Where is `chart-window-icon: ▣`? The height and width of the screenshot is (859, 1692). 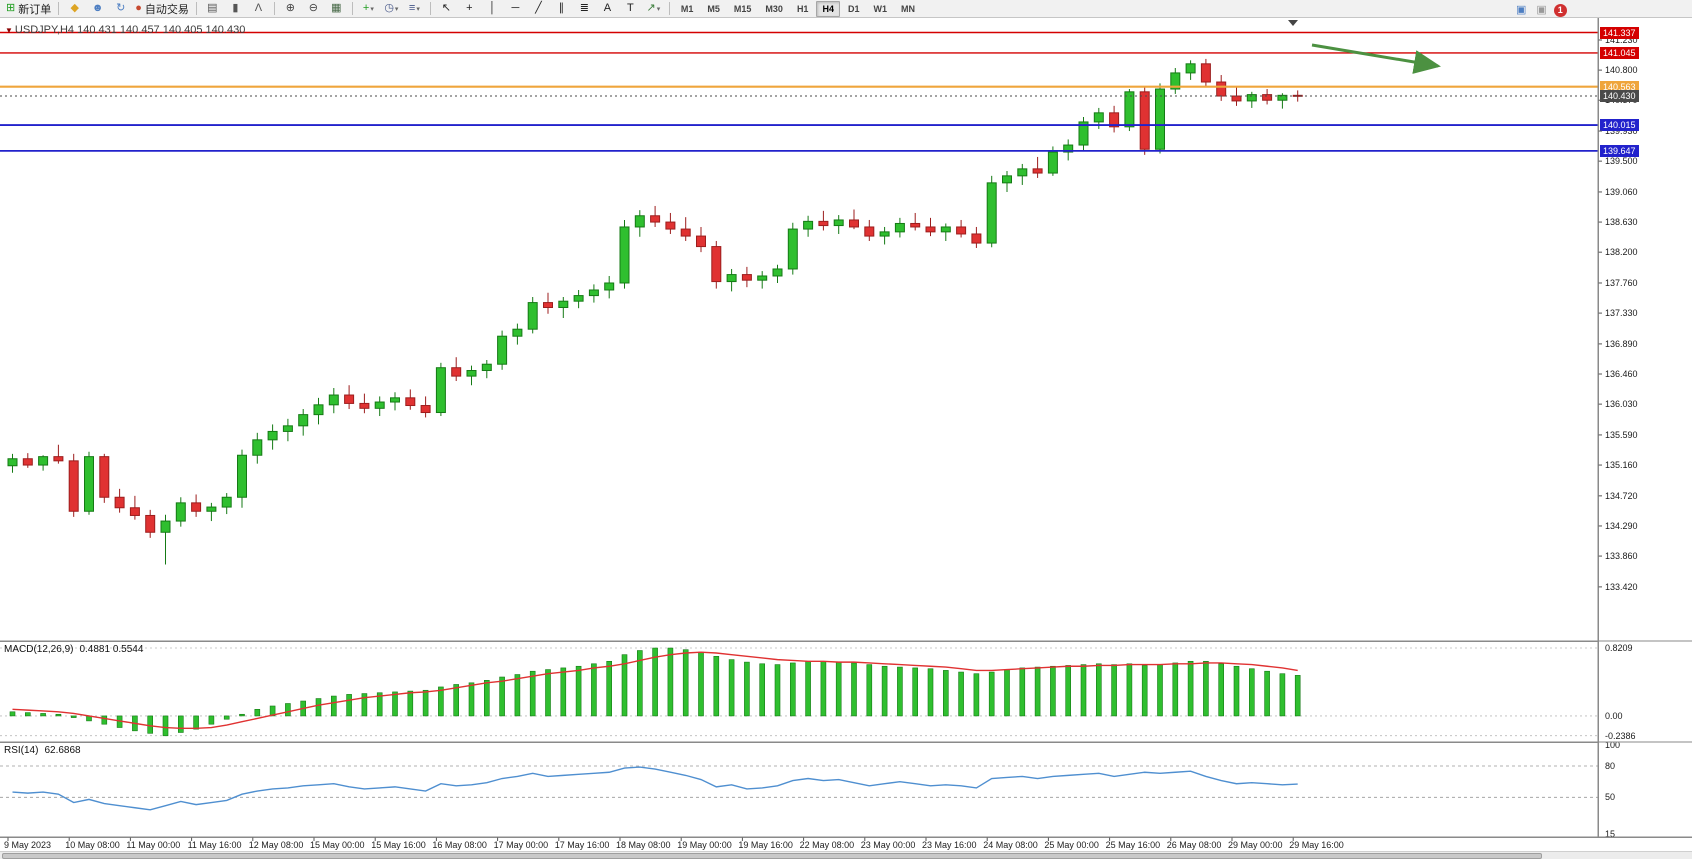 chart-window-icon: ▣ is located at coordinates (1521, 9).